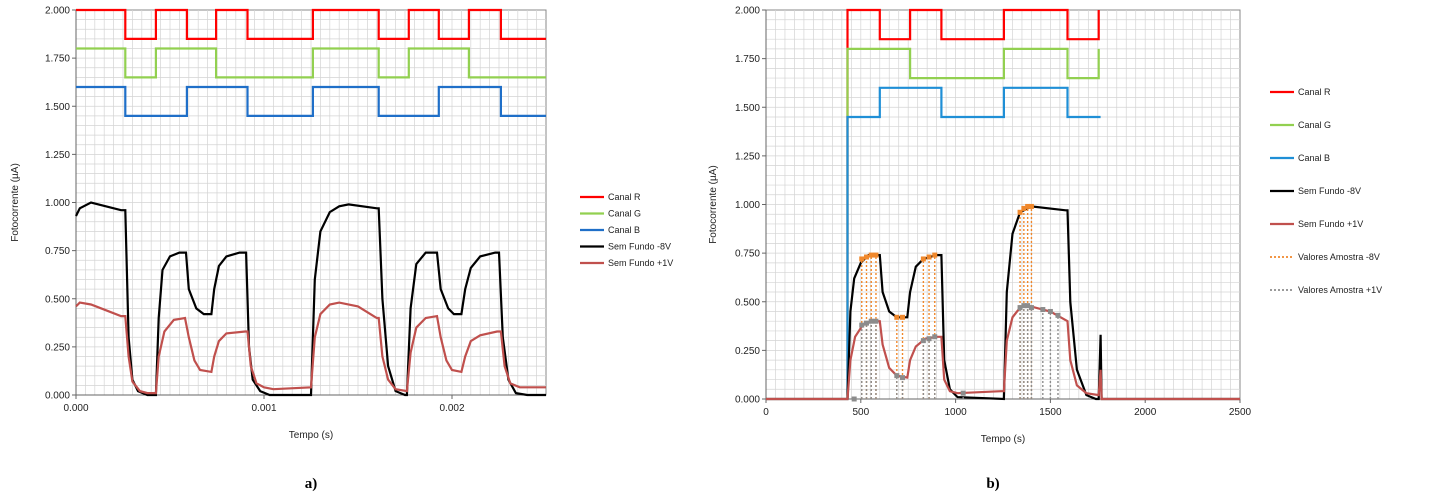  I want to click on x-tick-label: 1000, so click(955, 412).